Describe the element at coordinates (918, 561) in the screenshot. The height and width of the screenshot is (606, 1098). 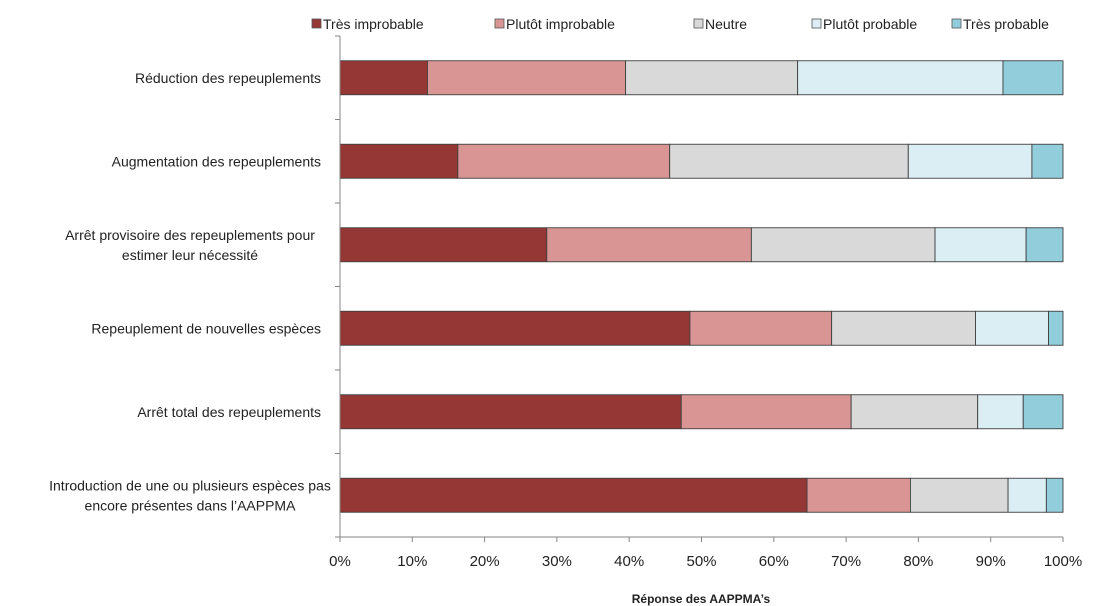
I see `x-tick-label: 80%` at that location.